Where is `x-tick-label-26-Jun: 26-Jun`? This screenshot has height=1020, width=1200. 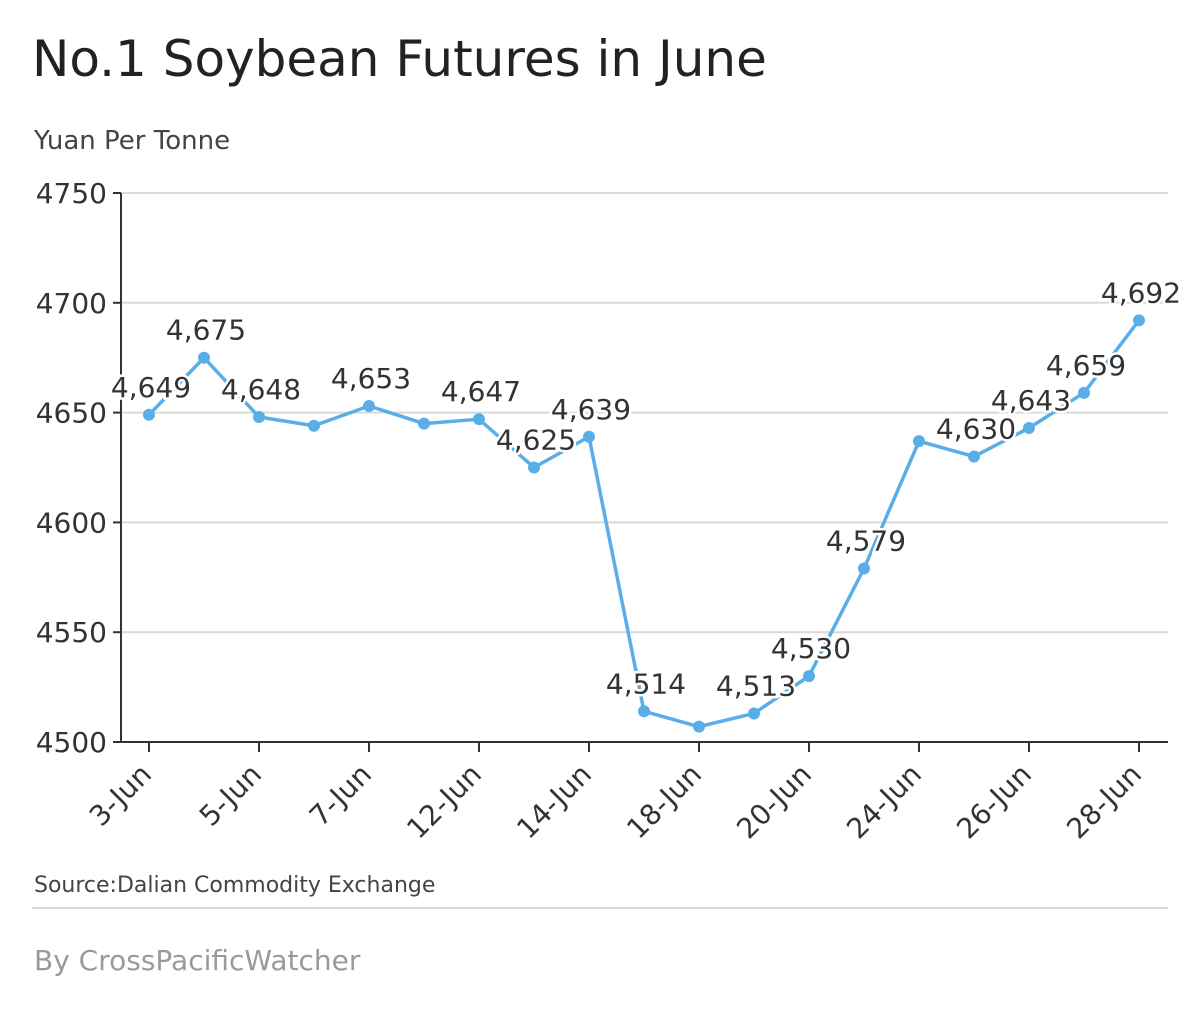
x-tick-label-26-Jun: 26-Jun is located at coordinates (994, 802).